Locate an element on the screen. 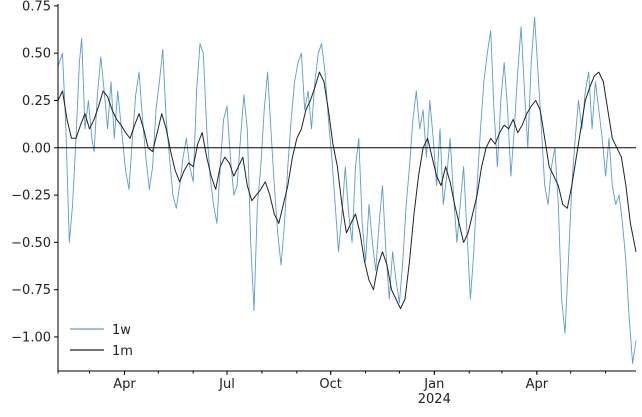 Image resolution: width=642 pixels, height=417 pixels. y-tick-label: −0.25 is located at coordinates (31, 196).